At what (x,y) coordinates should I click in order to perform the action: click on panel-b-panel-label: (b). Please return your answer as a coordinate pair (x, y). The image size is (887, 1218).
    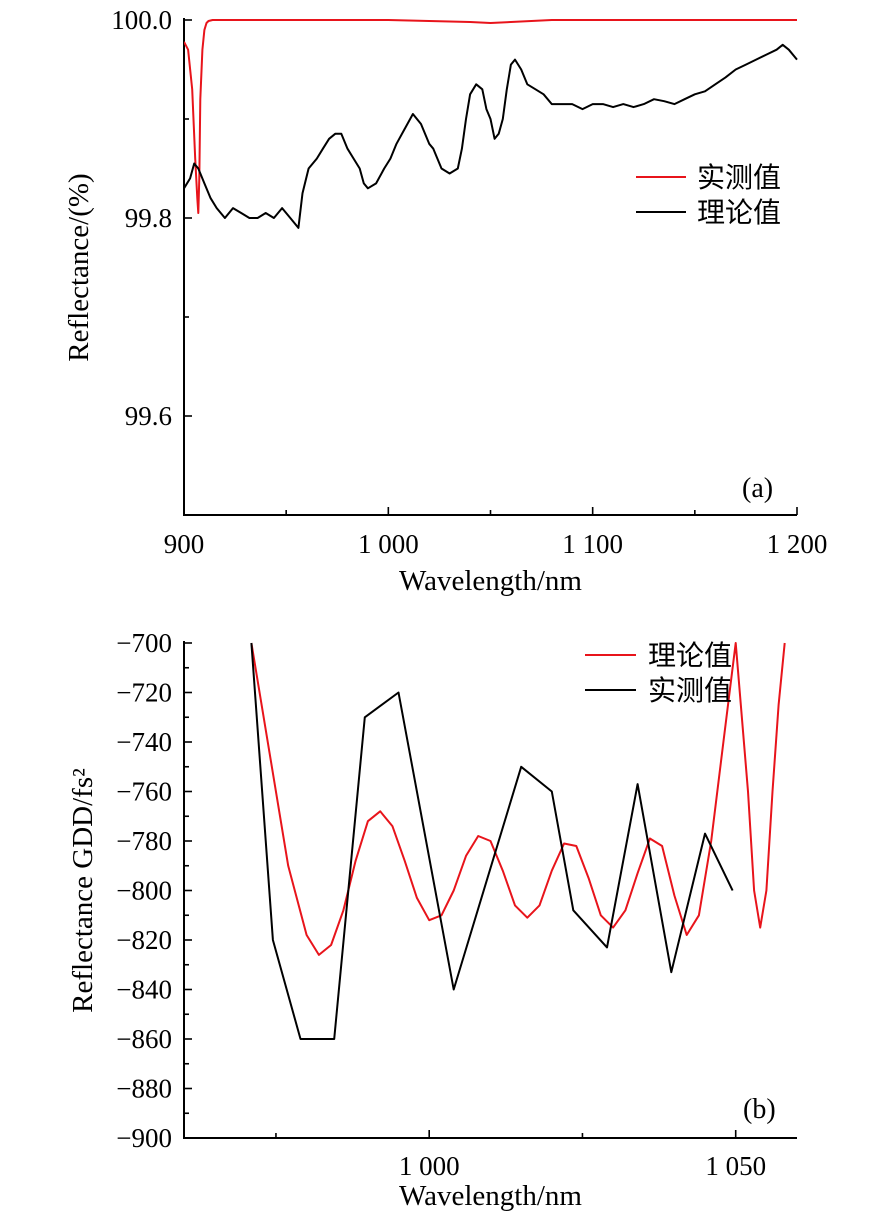
    Looking at the image, I should click on (759, 1109).